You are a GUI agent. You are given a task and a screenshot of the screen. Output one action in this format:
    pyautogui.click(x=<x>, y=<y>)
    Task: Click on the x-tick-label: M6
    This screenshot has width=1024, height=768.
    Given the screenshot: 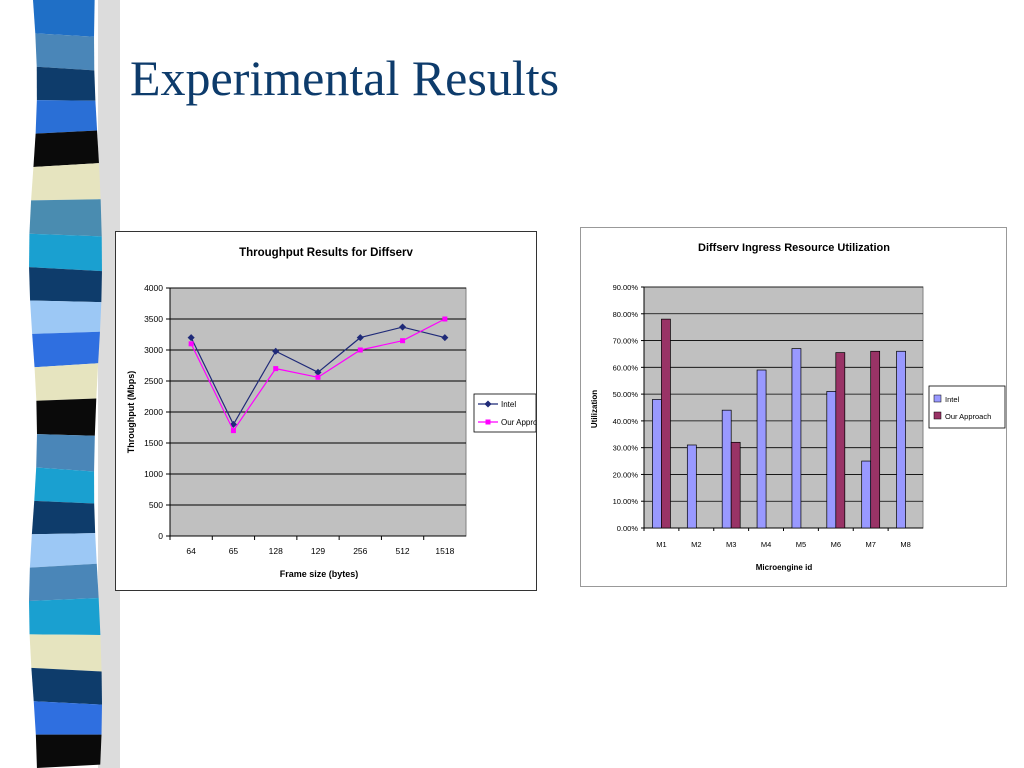 What is the action you would take?
    pyautogui.click(x=836, y=544)
    